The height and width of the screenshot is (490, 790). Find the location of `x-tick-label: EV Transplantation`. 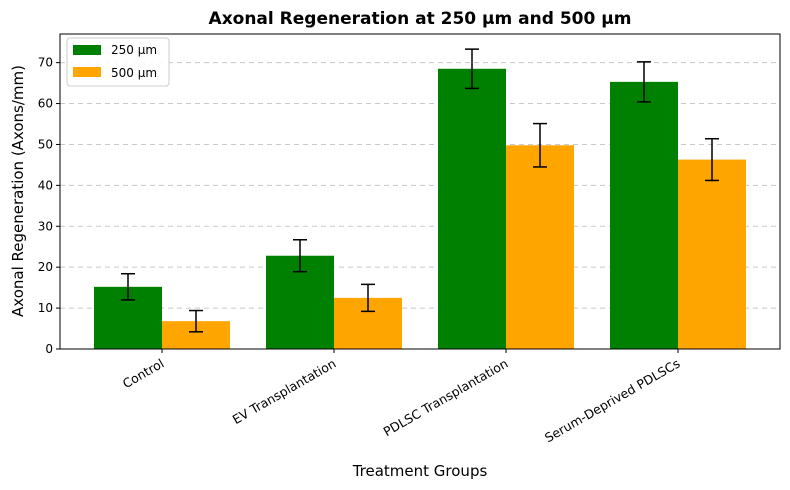

x-tick-label: EV Transplantation is located at coordinates (284, 391).